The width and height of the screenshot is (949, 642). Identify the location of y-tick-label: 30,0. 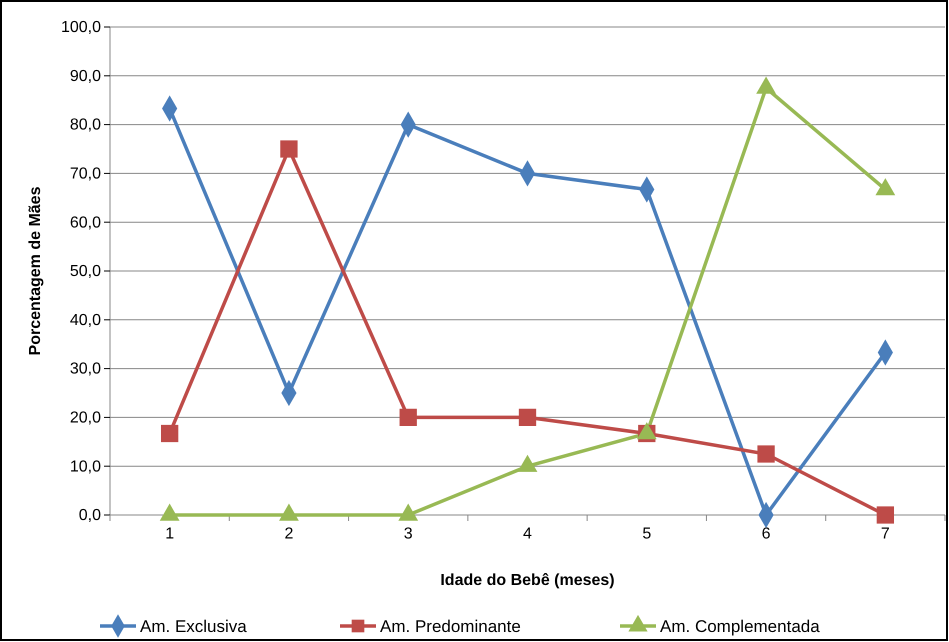
(86, 369).